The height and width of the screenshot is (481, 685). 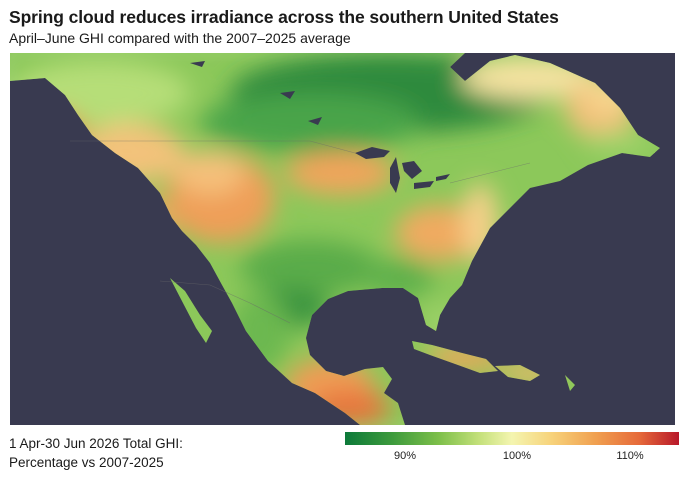 What do you see at coordinates (96, 443) in the screenshot?
I see `legend-title-line1: 1 Apr-30 Jun 2026 Total GHI:` at bounding box center [96, 443].